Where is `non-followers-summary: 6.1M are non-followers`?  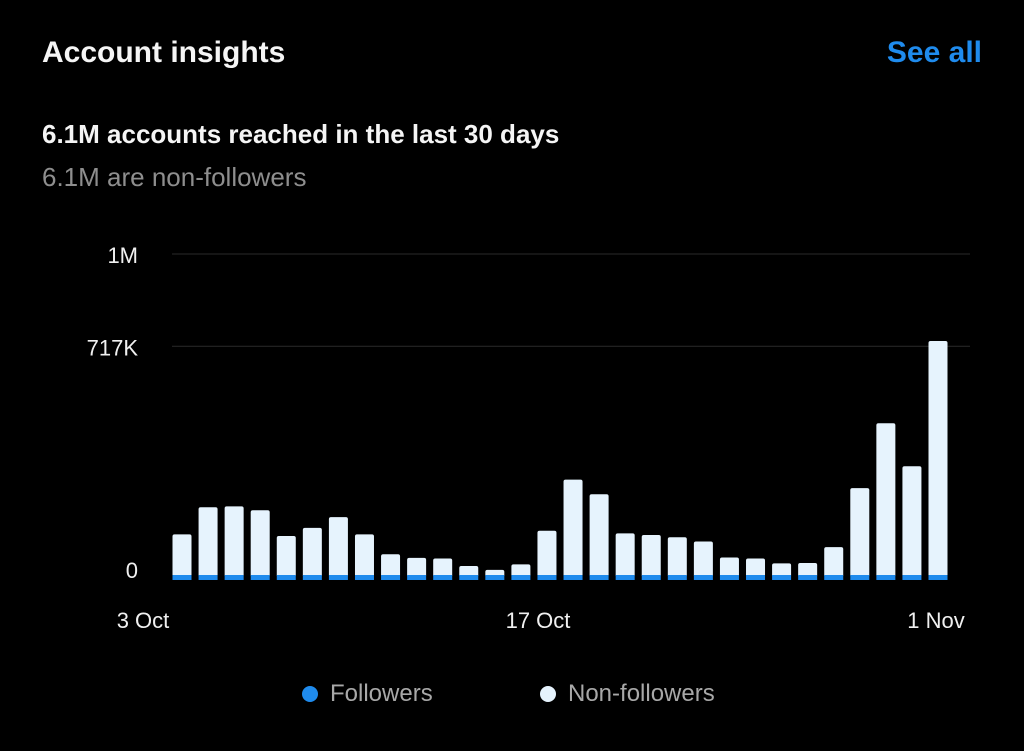 non-followers-summary: 6.1M are non-followers is located at coordinates (174, 177).